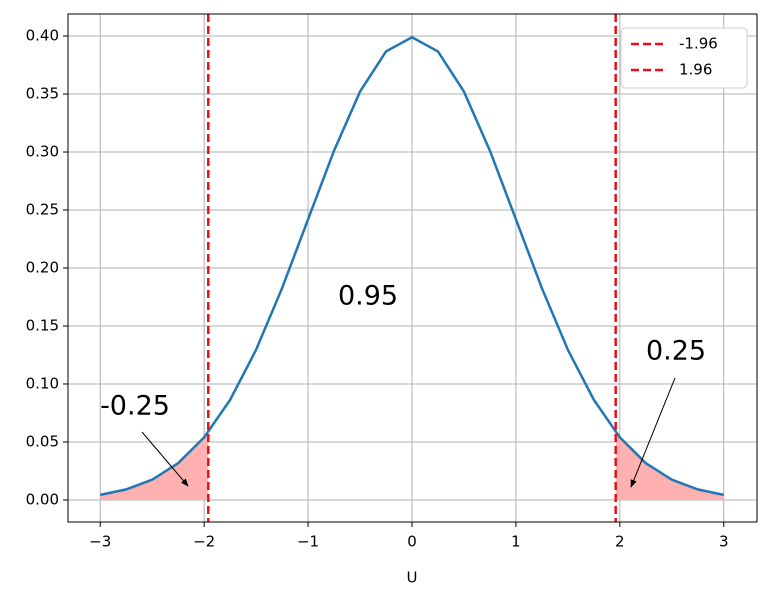 The height and width of the screenshot is (597, 768). What do you see at coordinates (42, 383) in the screenshot?
I see `y-tick-label: 0.10` at bounding box center [42, 383].